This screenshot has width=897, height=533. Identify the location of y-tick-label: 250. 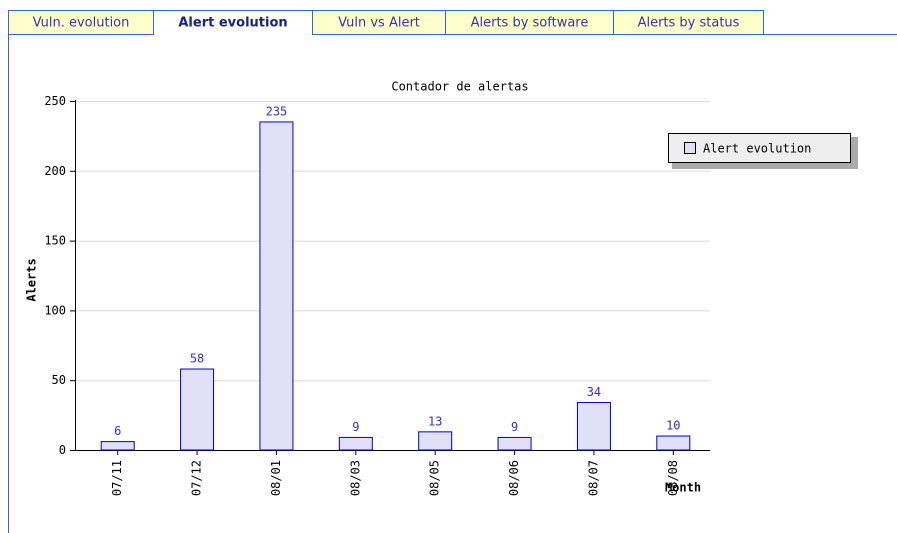
(55, 101).